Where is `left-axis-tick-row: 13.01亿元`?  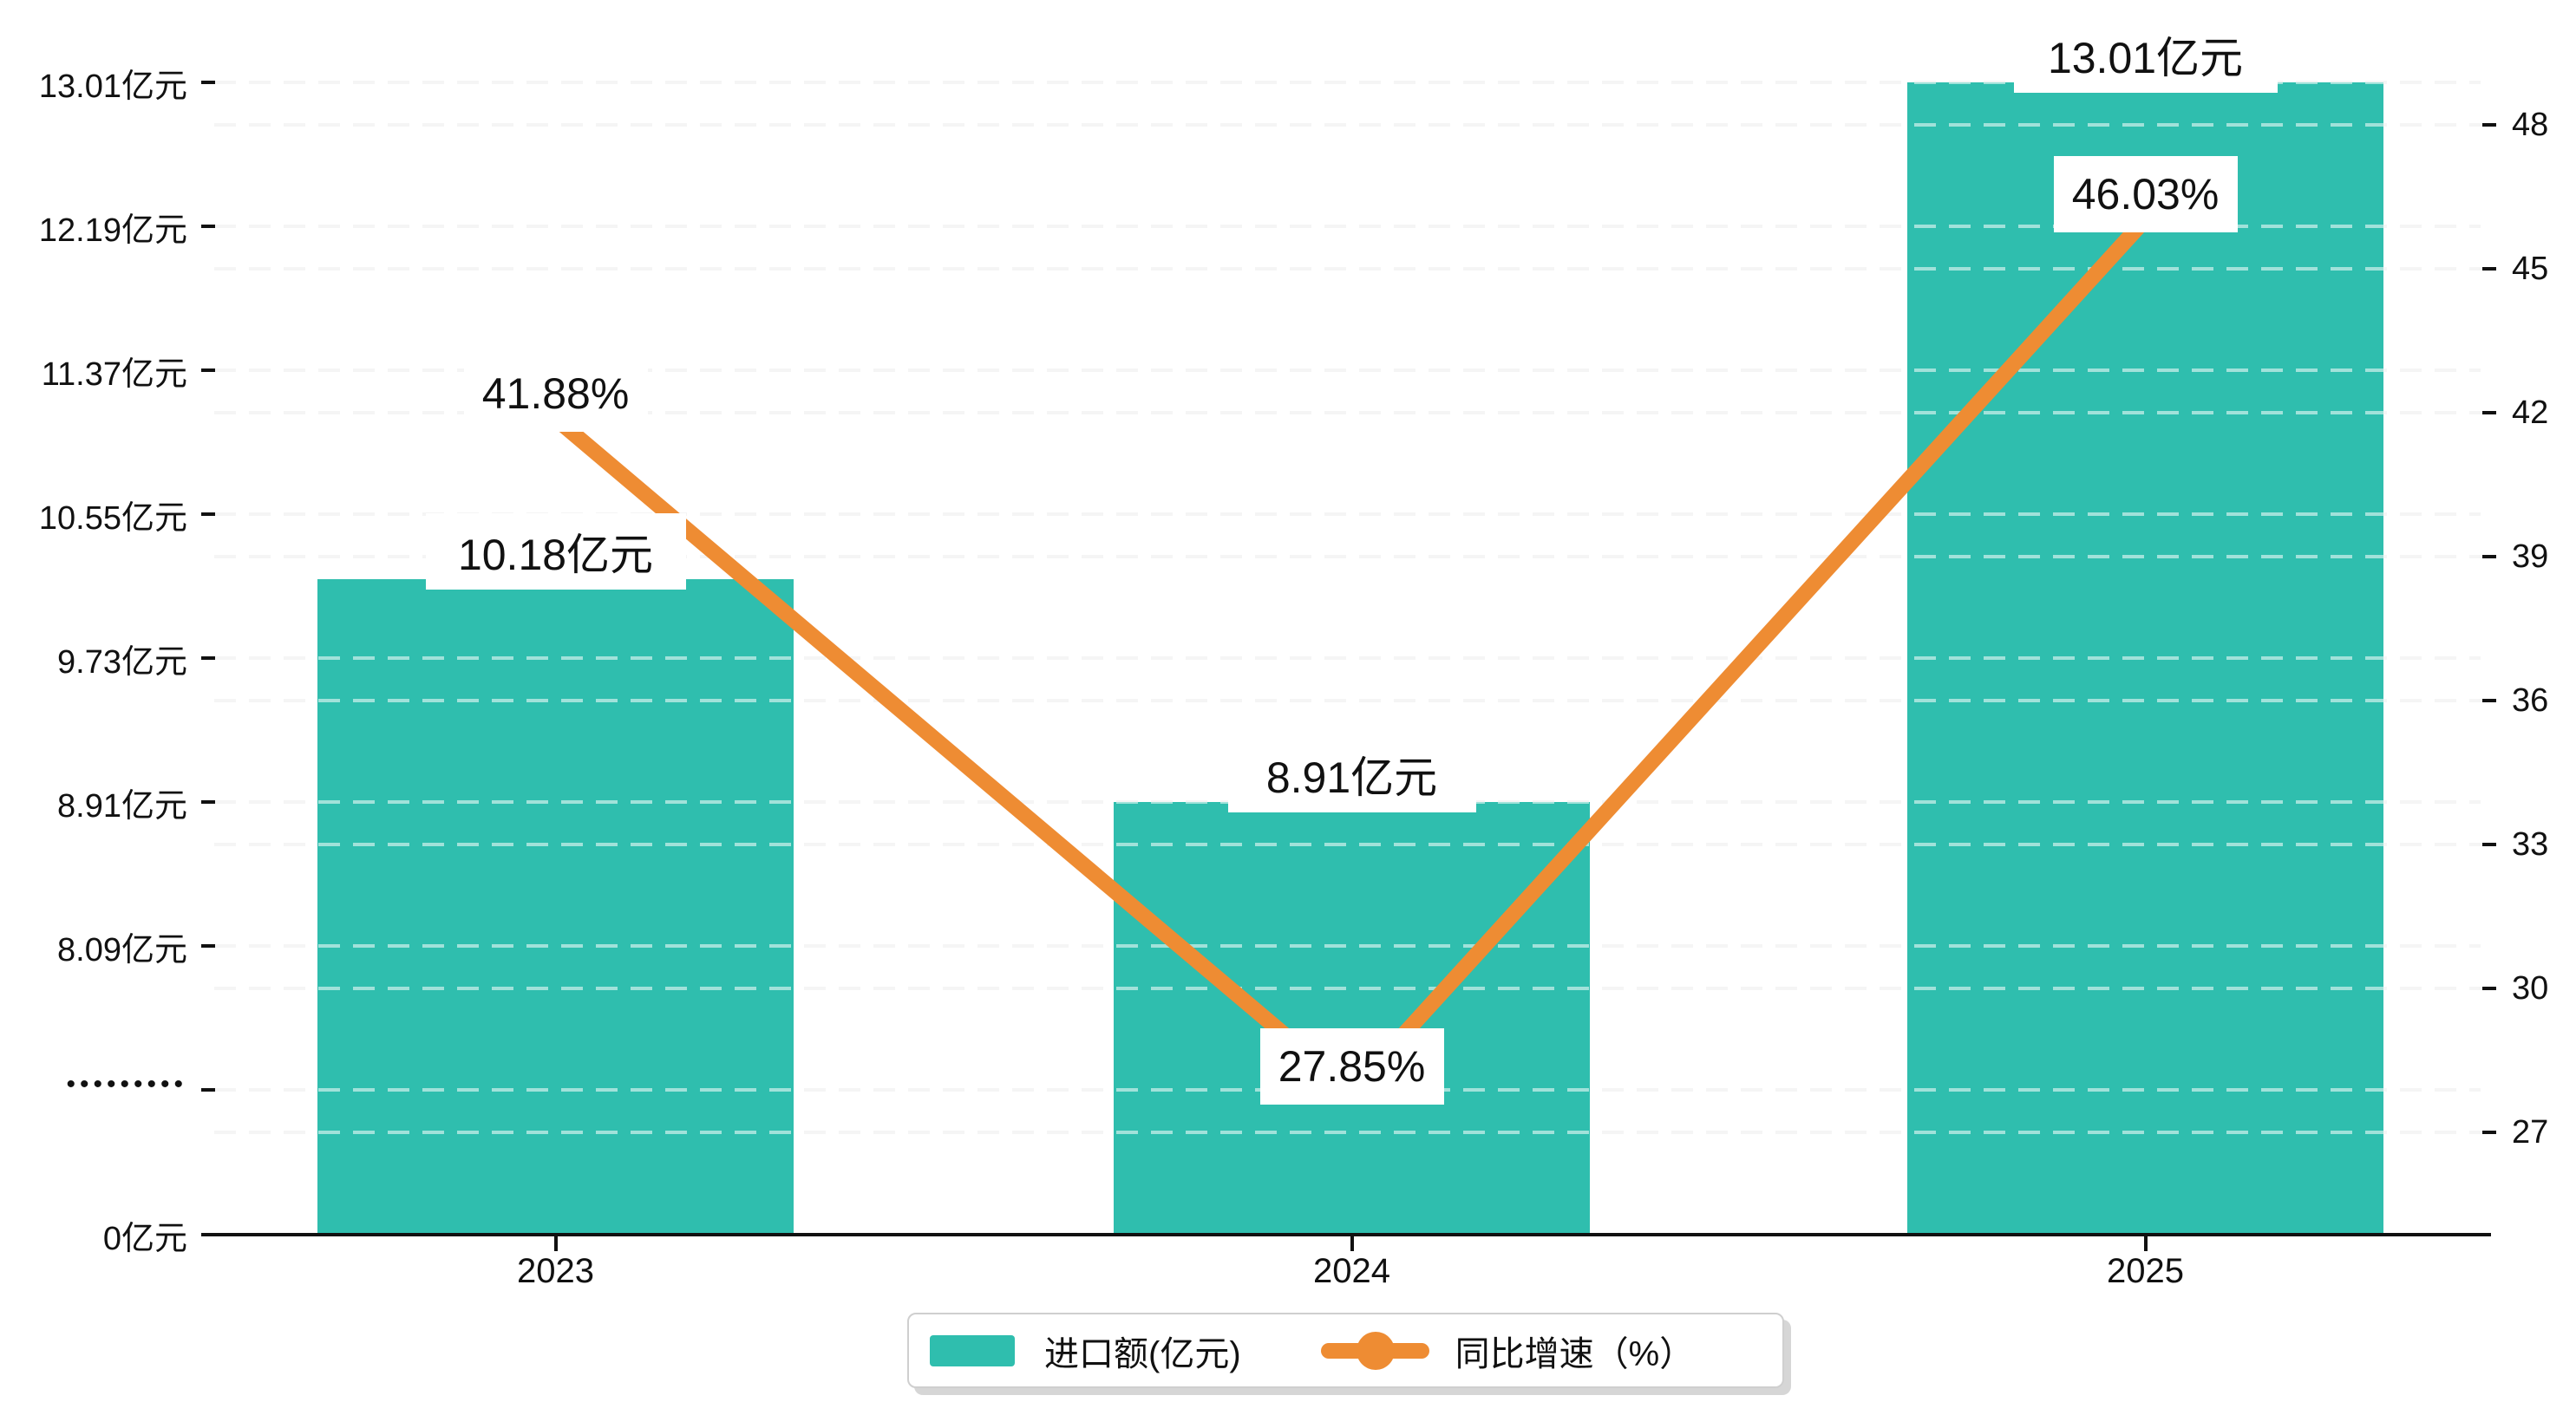 left-axis-tick-row: 13.01亿元 is located at coordinates (107, 84).